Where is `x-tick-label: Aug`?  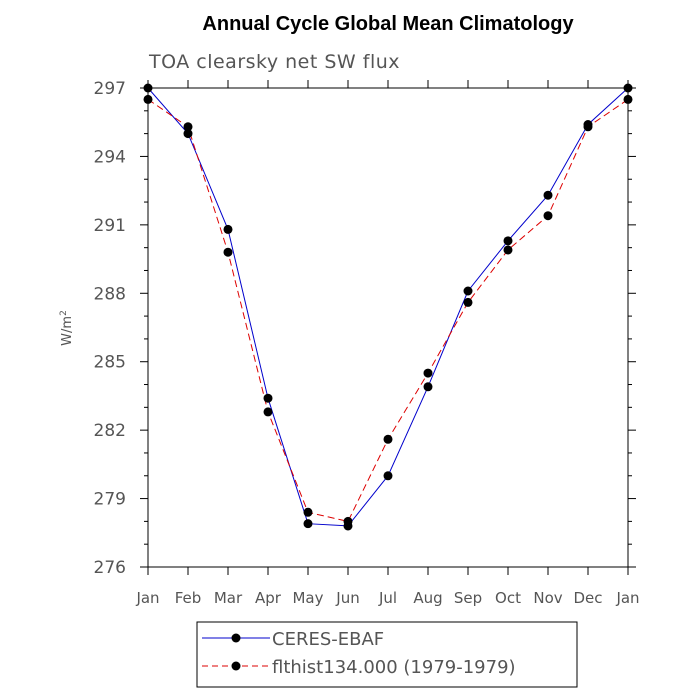 x-tick-label: Aug is located at coordinates (427, 598).